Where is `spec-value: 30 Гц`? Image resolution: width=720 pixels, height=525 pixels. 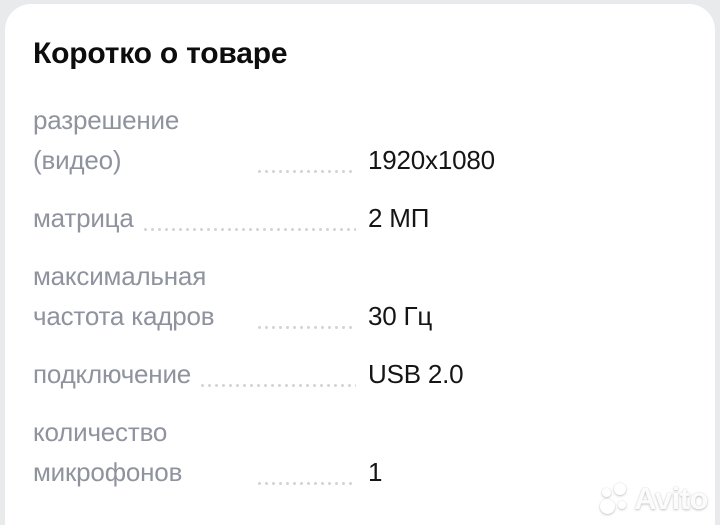
spec-value: 30 Гц is located at coordinates (400, 316).